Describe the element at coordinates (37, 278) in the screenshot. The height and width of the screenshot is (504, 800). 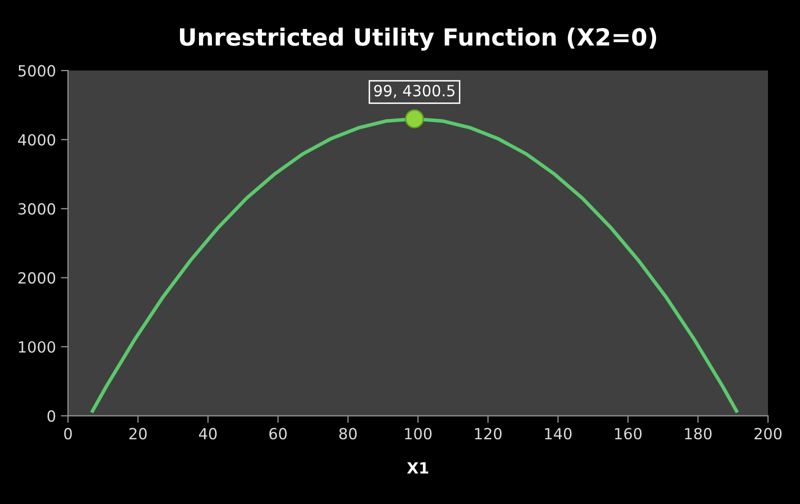
I see `y-tick-label: 2000` at that location.